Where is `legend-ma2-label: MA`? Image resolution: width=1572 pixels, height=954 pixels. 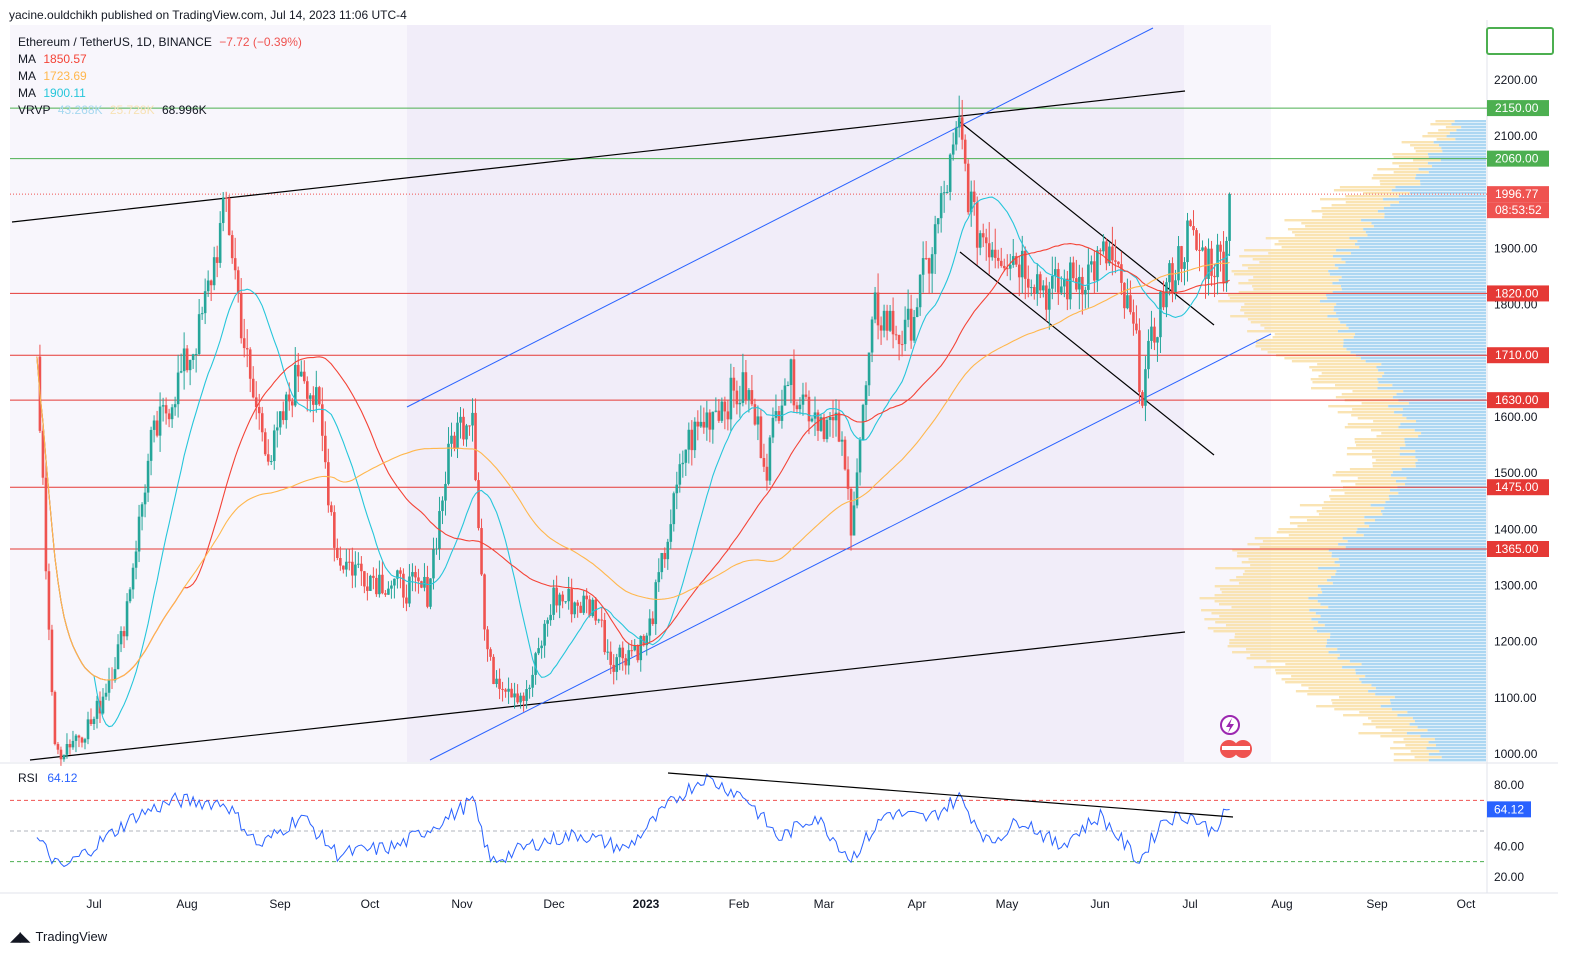 legend-ma2-label: MA is located at coordinates (27, 76).